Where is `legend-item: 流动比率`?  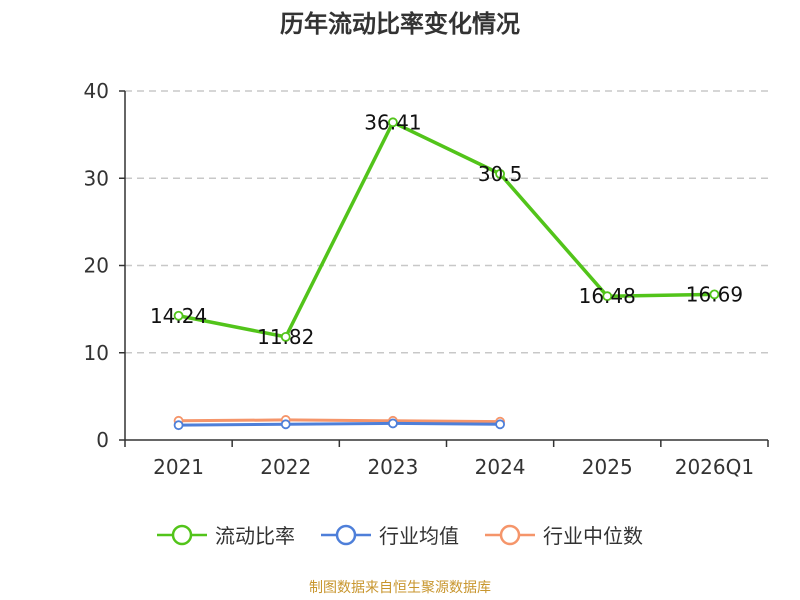 legend-item: 流动比率 is located at coordinates (226, 534).